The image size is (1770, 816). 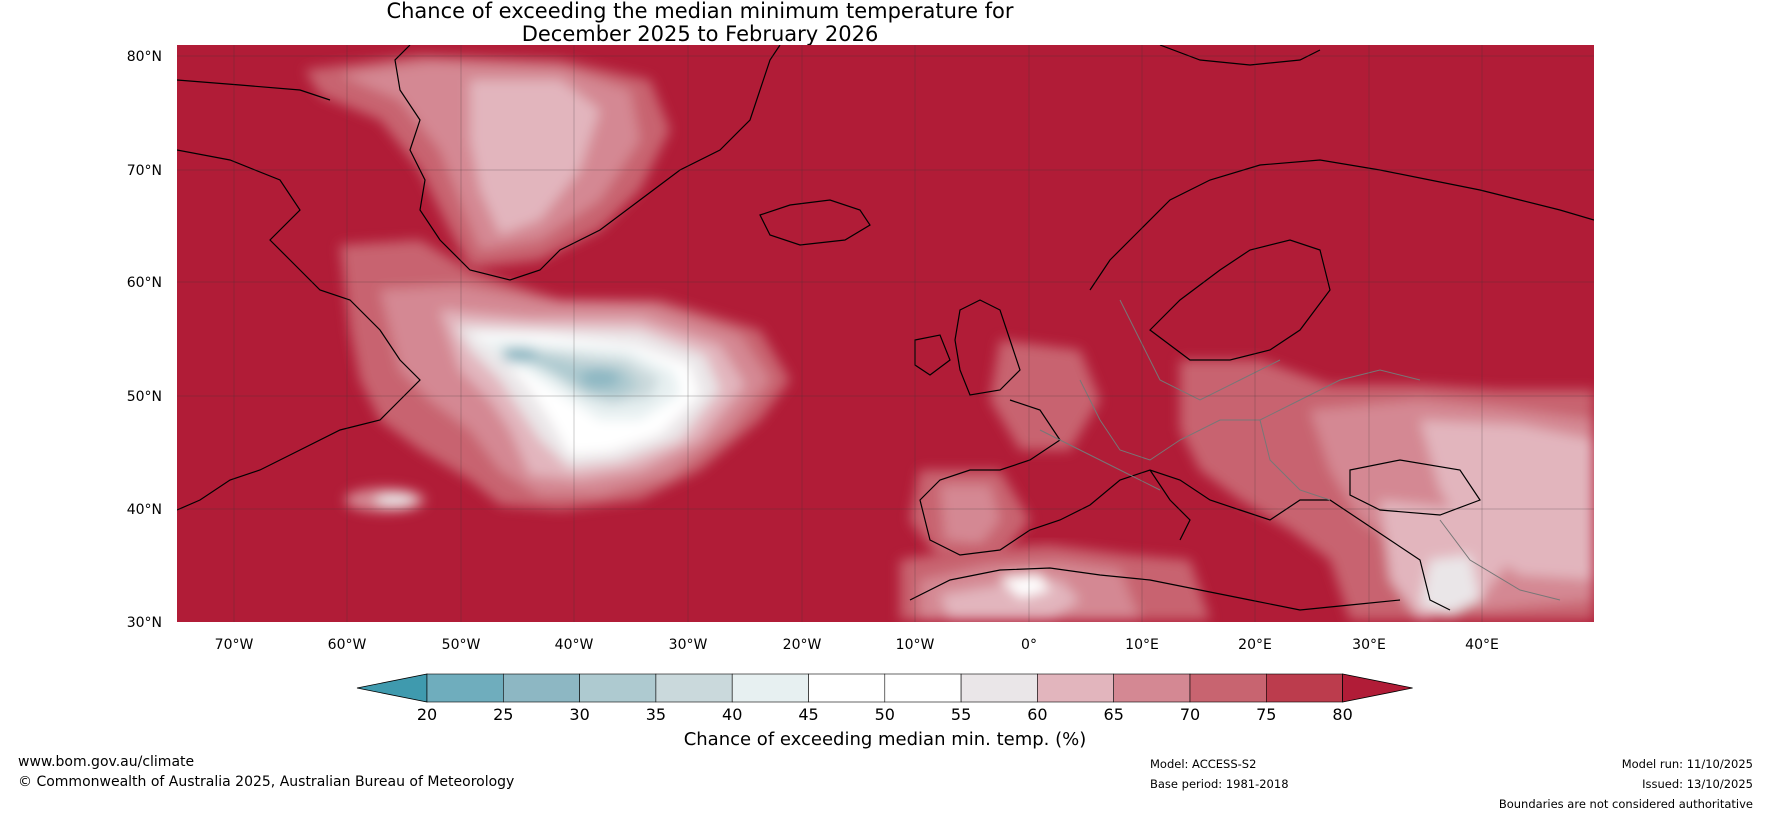 What do you see at coordinates (1300, 450) in the screenshot?
I see `country-borders` at bounding box center [1300, 450].